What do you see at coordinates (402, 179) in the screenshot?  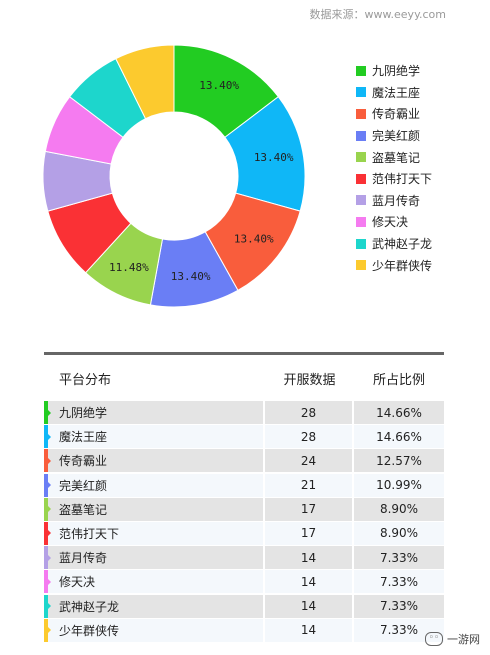 I see `legend-label: 范伟打天下` at bounding box center [402, 179].